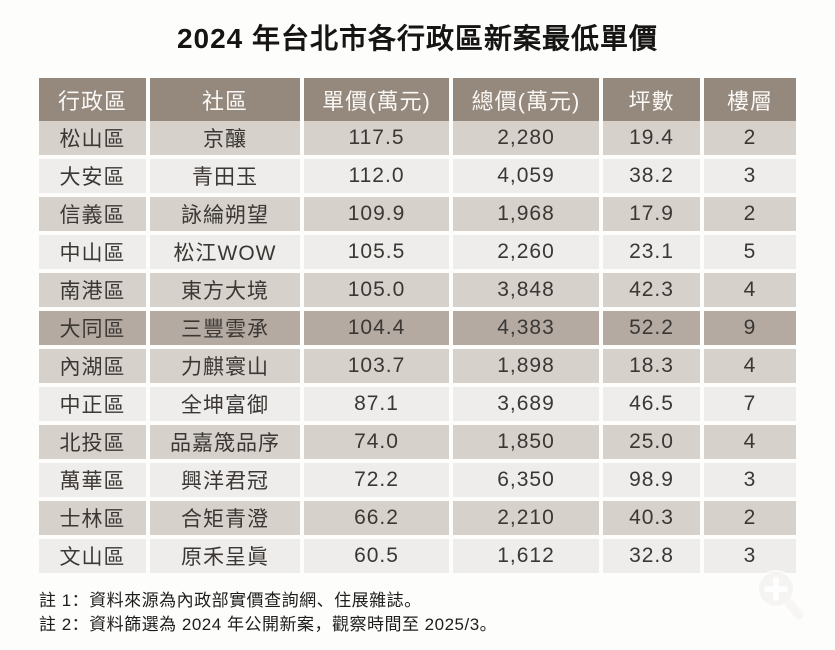  Describe the element at coordinates (92, 366) in the screenshot. I see `cell-district: 內湖區` at that location.